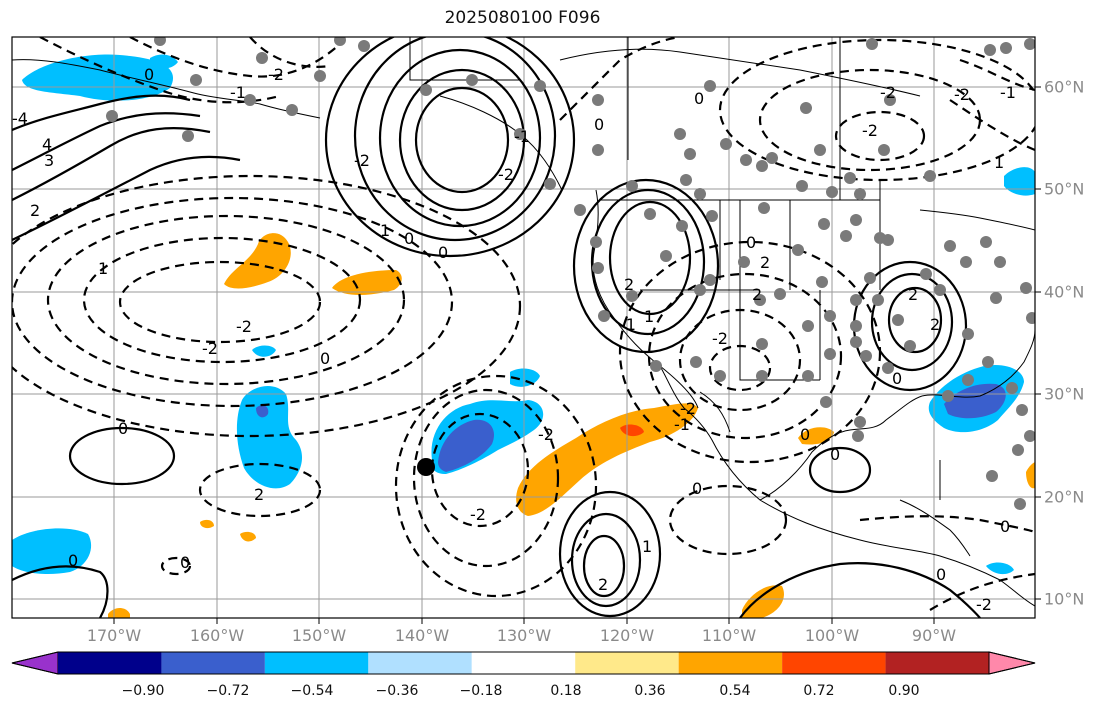 Image resolution: width=1105 pixels, height=712 pixels. I want to click on fill-canada-cyan, so click(1019, 181).